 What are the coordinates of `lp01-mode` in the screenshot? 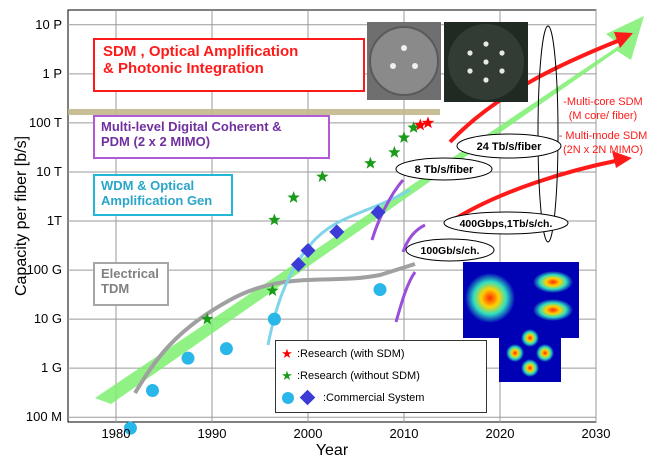 It's located at (490, 298).